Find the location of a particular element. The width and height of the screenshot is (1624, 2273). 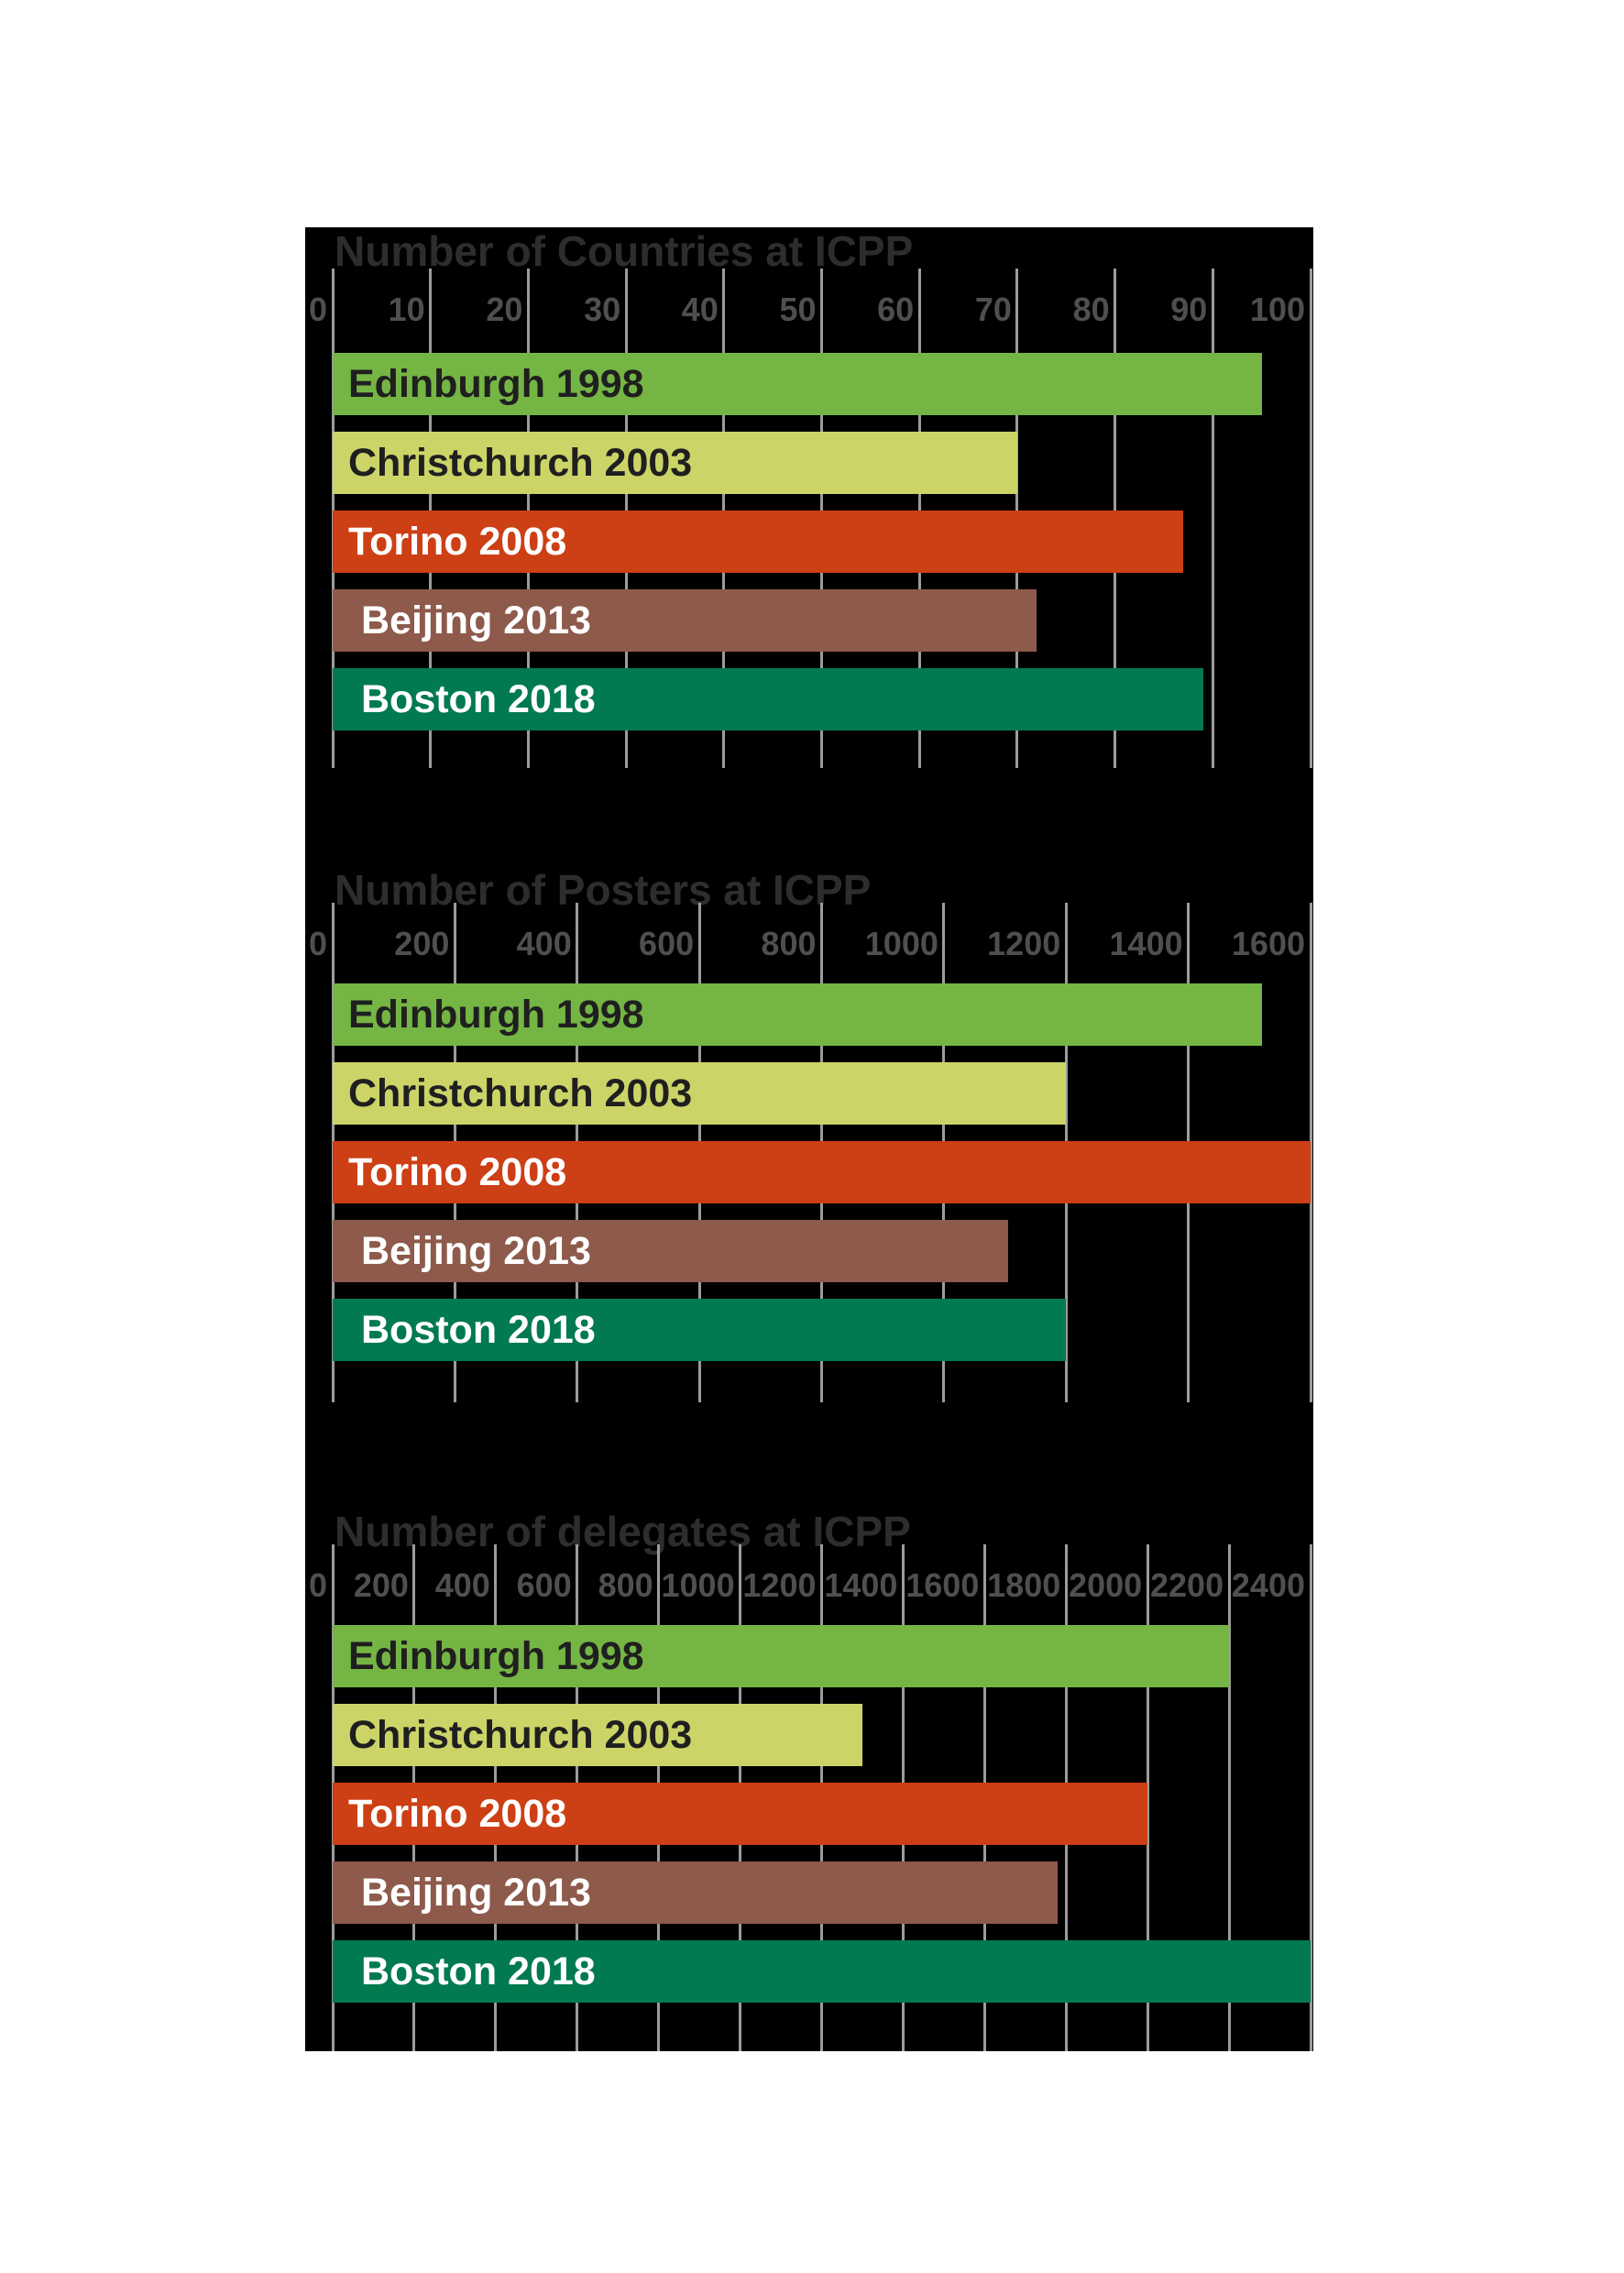

axis-tick-label: 90 is located at coordinates (1189, 309).